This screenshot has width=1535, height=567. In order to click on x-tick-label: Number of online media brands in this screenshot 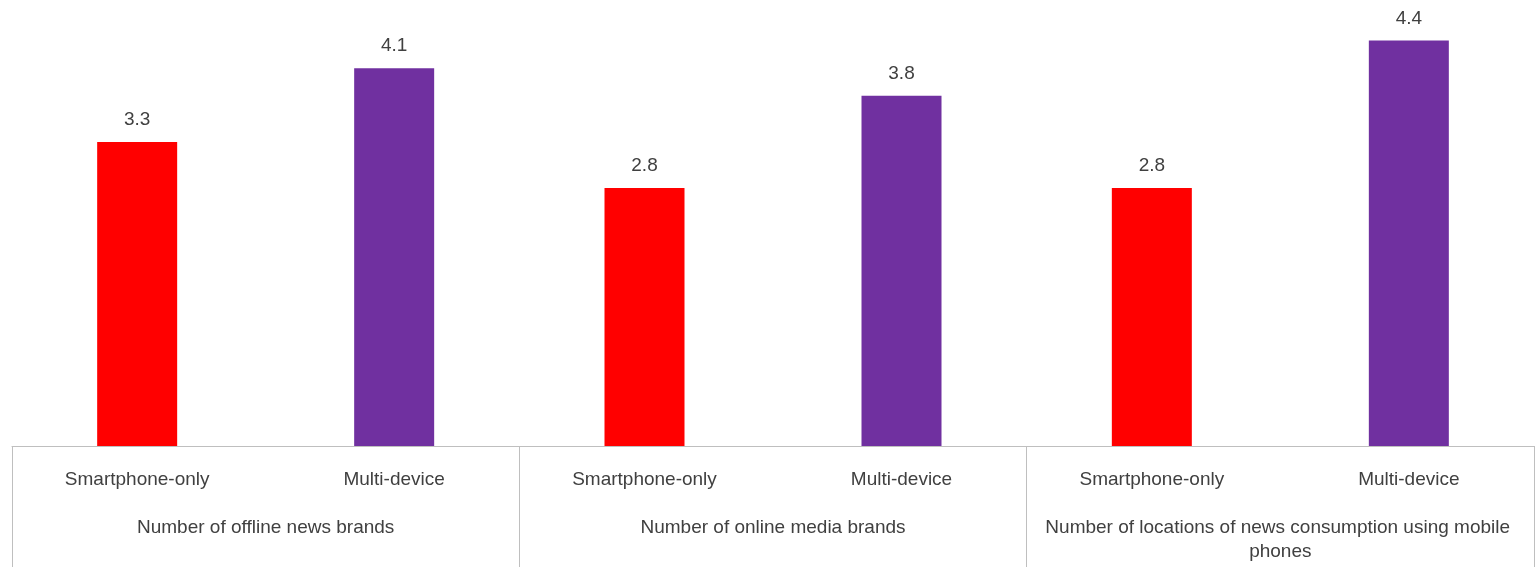, I will do `click(773, 526)`.